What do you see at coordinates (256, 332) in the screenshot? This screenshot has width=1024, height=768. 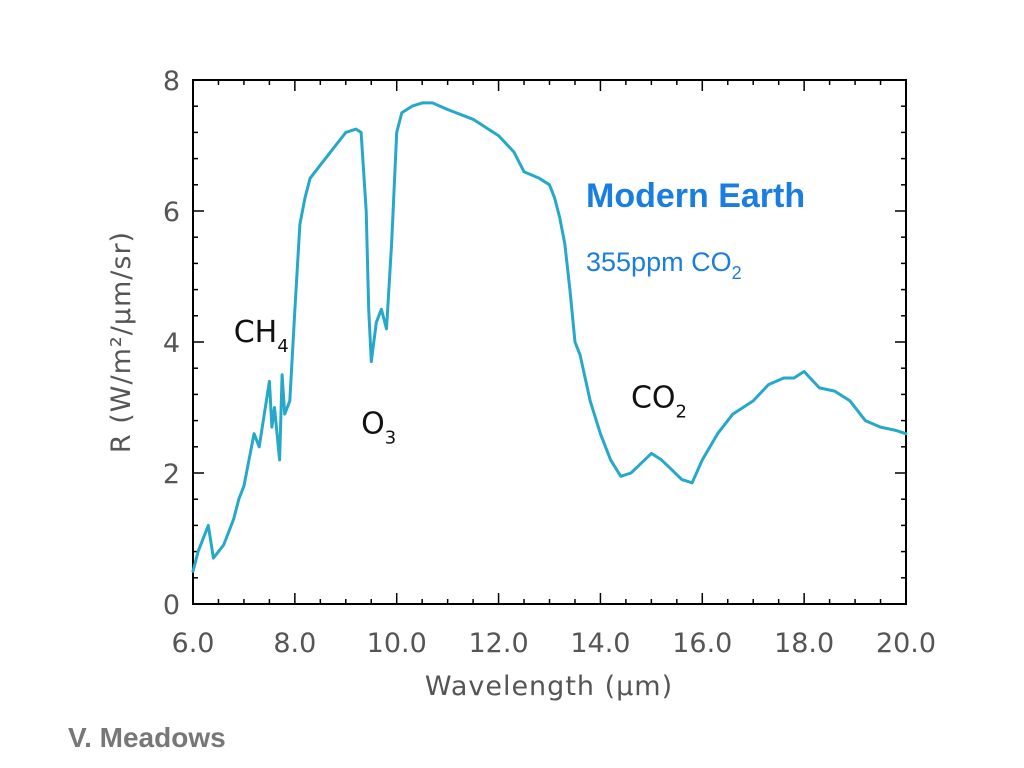 I see `band-label-main: CH` at bounding box center [256, 332].